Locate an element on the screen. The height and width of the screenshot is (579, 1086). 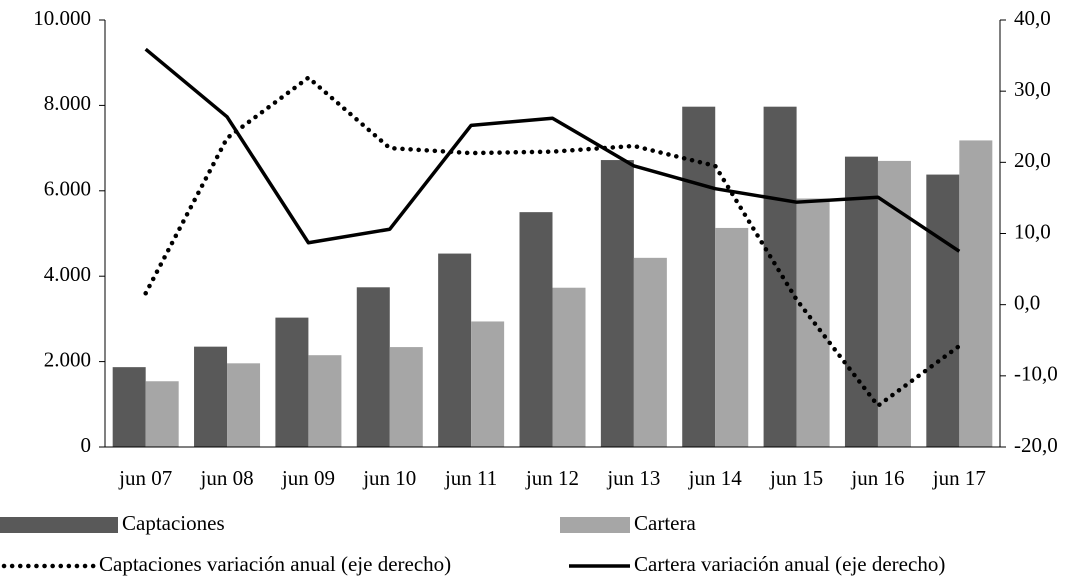
y-tick-label: 4.000 is located at coordinates (67, 274).